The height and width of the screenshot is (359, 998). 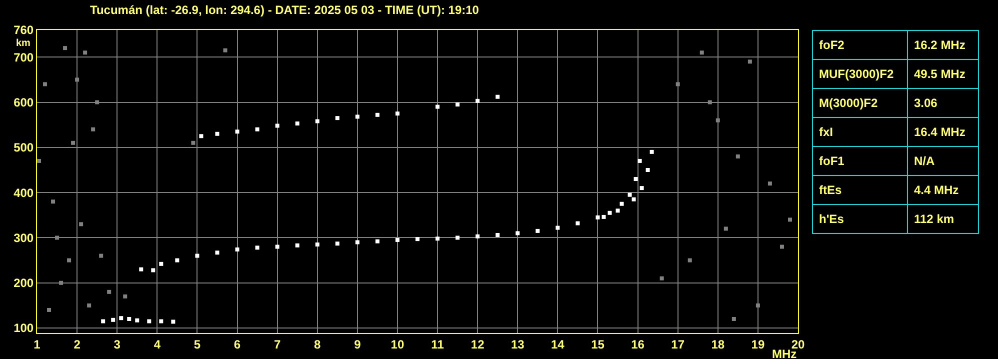 I want to click on category-label: fxI, so click(x=860, y=132).